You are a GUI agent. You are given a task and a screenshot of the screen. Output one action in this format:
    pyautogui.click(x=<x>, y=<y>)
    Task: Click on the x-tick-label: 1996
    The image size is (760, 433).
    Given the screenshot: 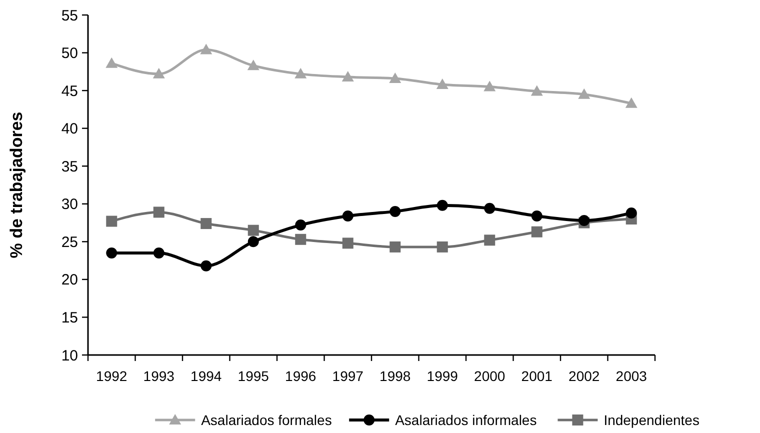 What is the action you would take?
    pyautogui.click(x=300, y=376)
    